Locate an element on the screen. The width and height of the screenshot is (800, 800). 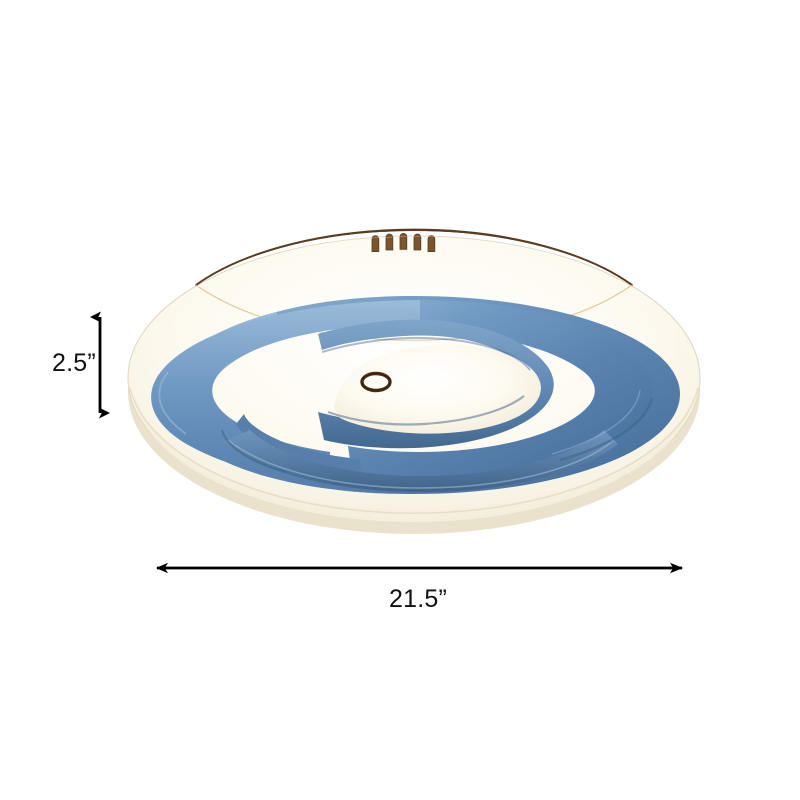
center-ring-icon is located at coordinates (376, 382).